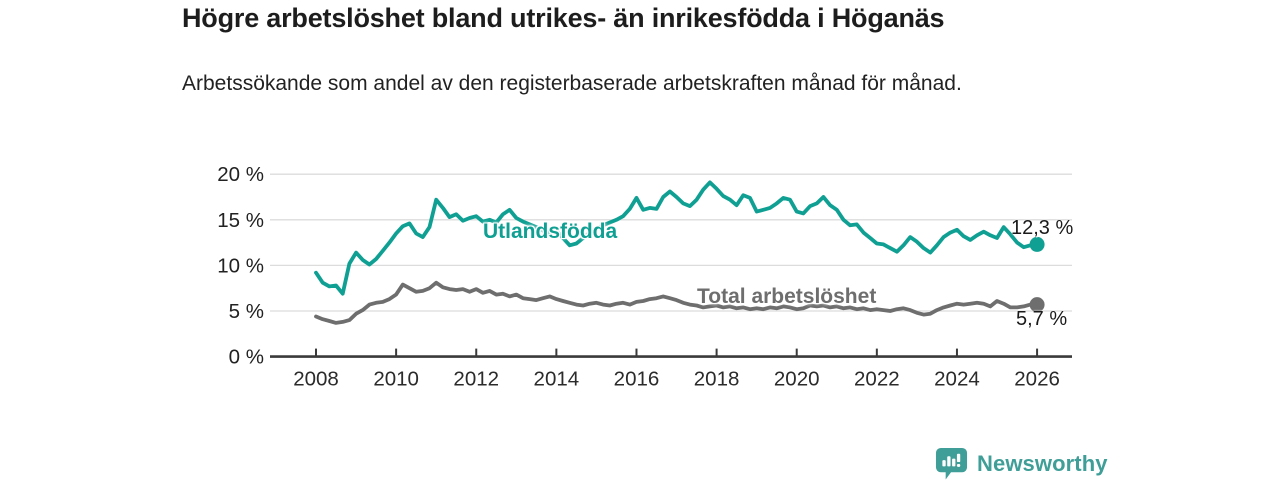 Image resolution: width=1280 pixels, height=480 pixels. Describe the element at coordinates (316, 379) in the screenshot. I see `x-tick-label: 2008` at that location.